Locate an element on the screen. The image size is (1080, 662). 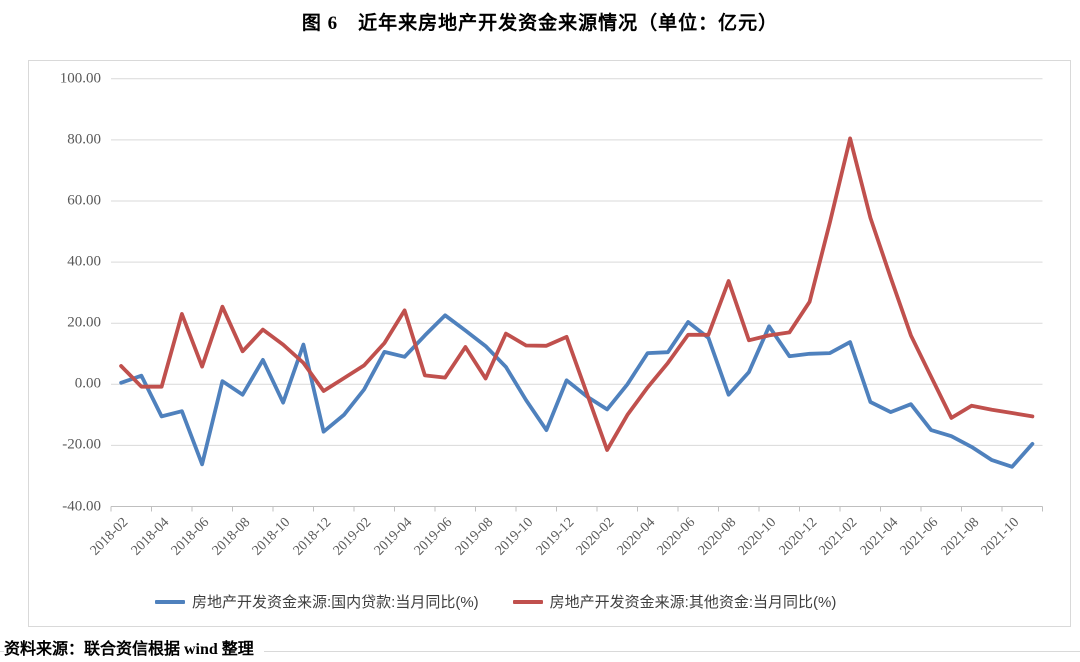
legend-label-other-funds: 房地产开发资金来源:其他资金:当月同比(%) is located at coordinates (693, 602).